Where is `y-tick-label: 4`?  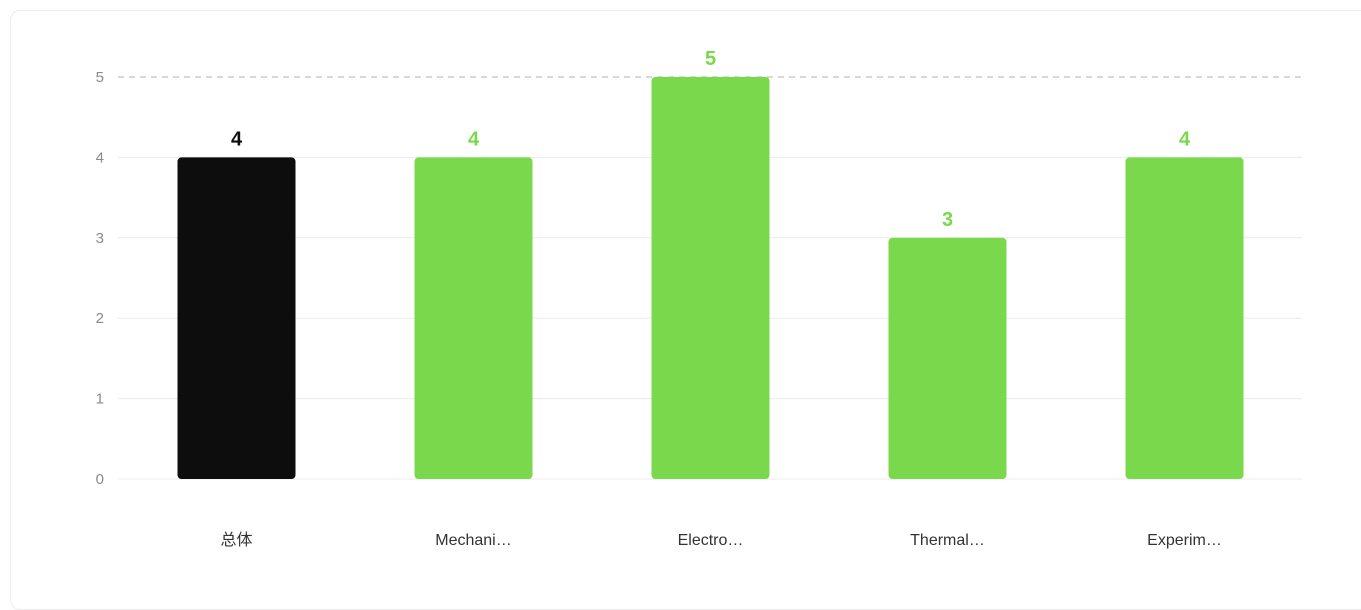 y-tick-label: 4 is located at coordinates (100, 157).